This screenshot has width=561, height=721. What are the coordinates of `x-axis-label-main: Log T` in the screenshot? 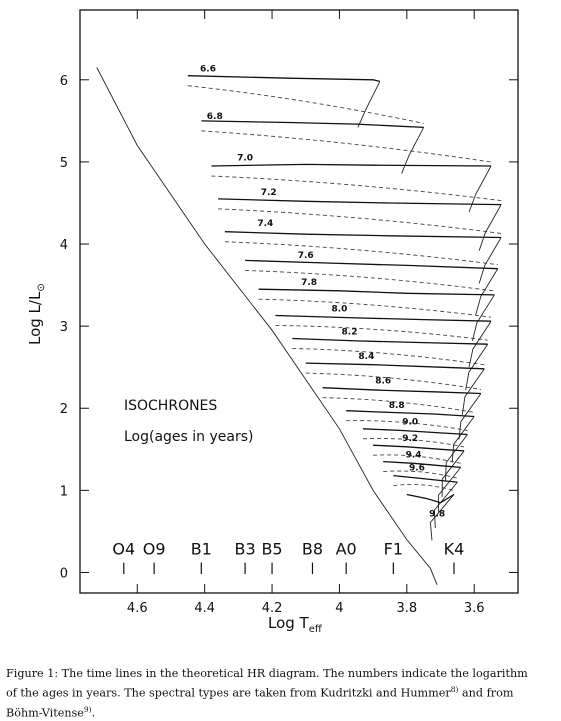 It's located at (289, 623).